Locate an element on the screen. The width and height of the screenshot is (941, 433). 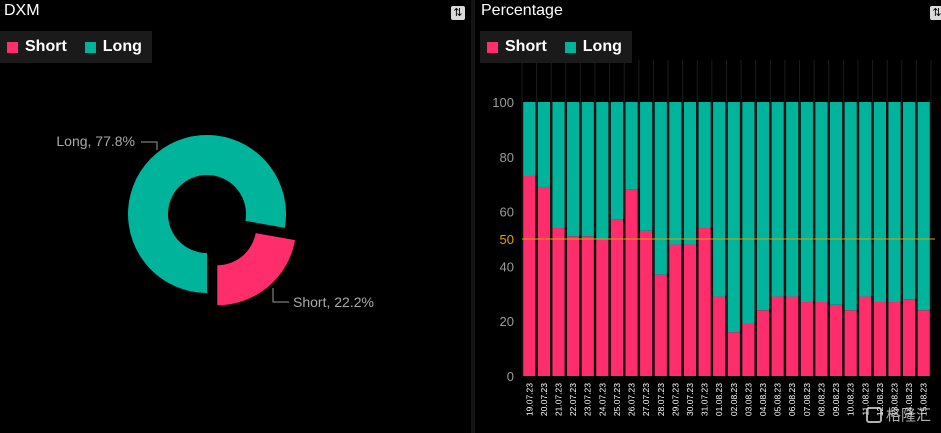
x-tick-label: 21.07.23 is located at coordinates (559, 399).